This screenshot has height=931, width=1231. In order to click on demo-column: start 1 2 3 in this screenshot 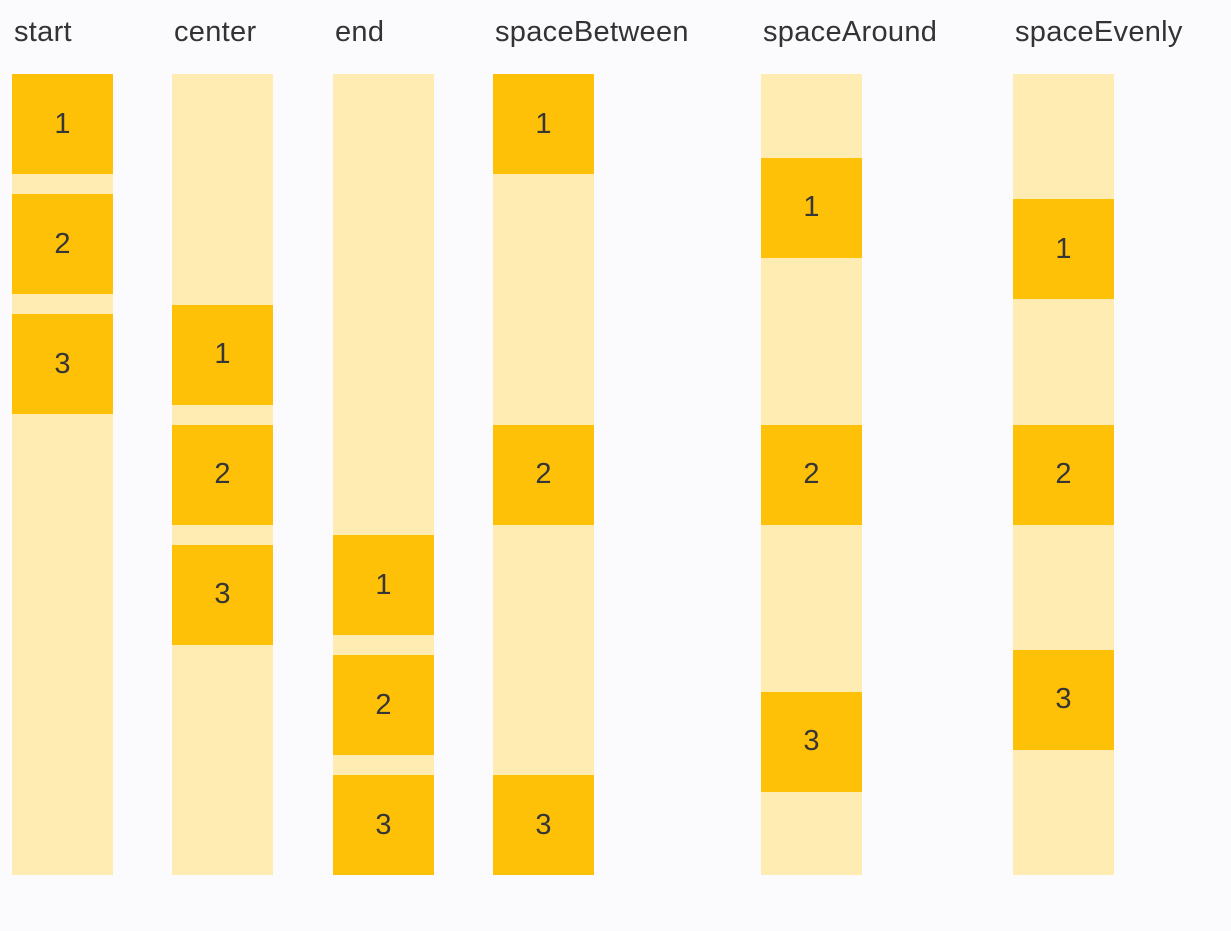, I will do `click(62, 444)`.